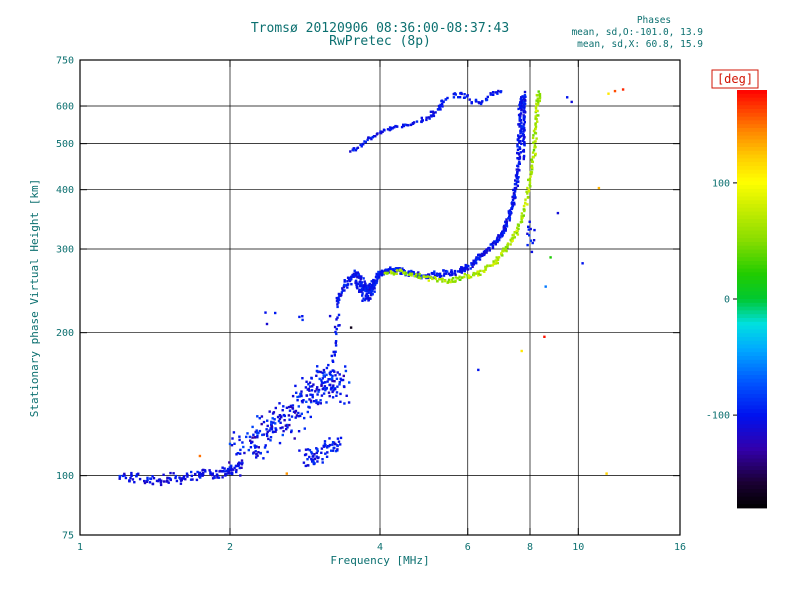 The width and height of the screenshot is (800, 600). I want to click on x-tick-label: 1, so click(80, 547).